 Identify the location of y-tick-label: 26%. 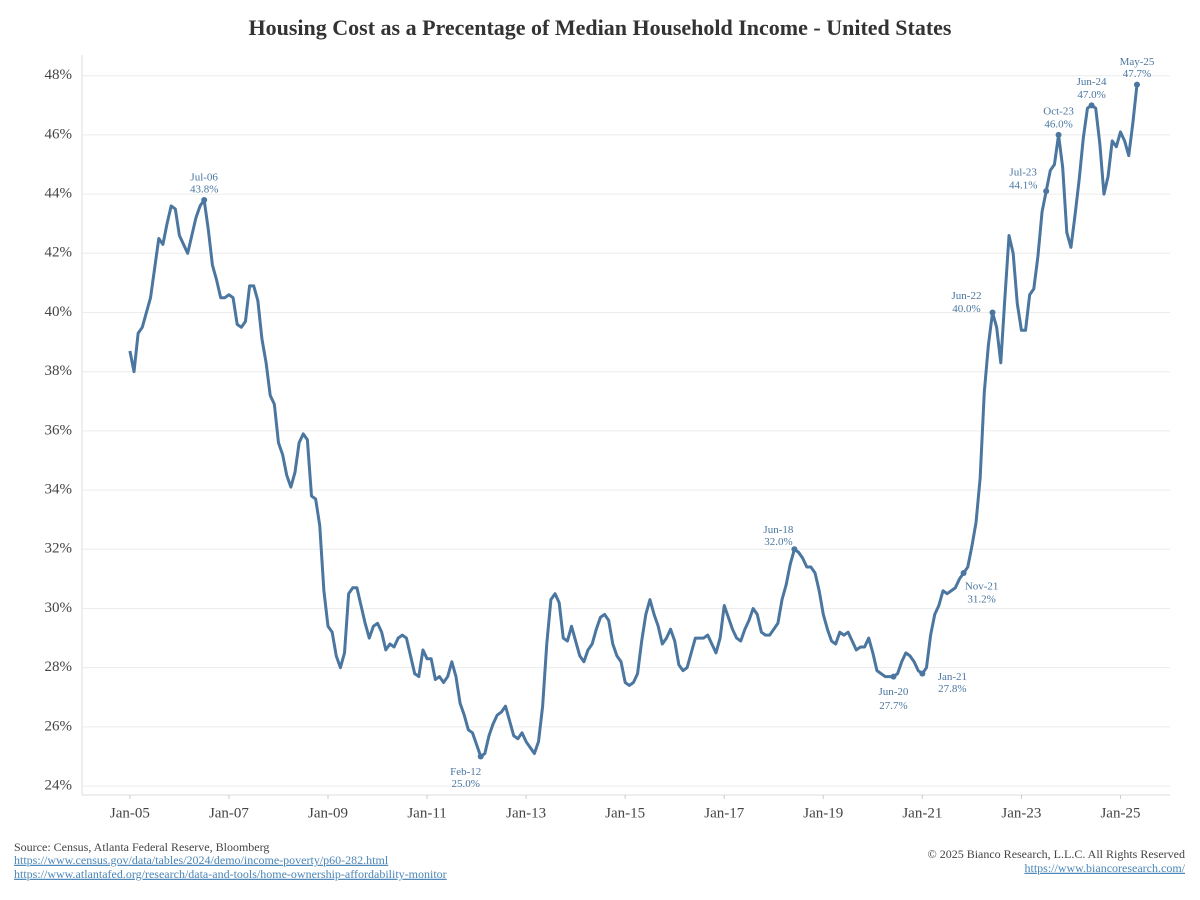
(59, 726).